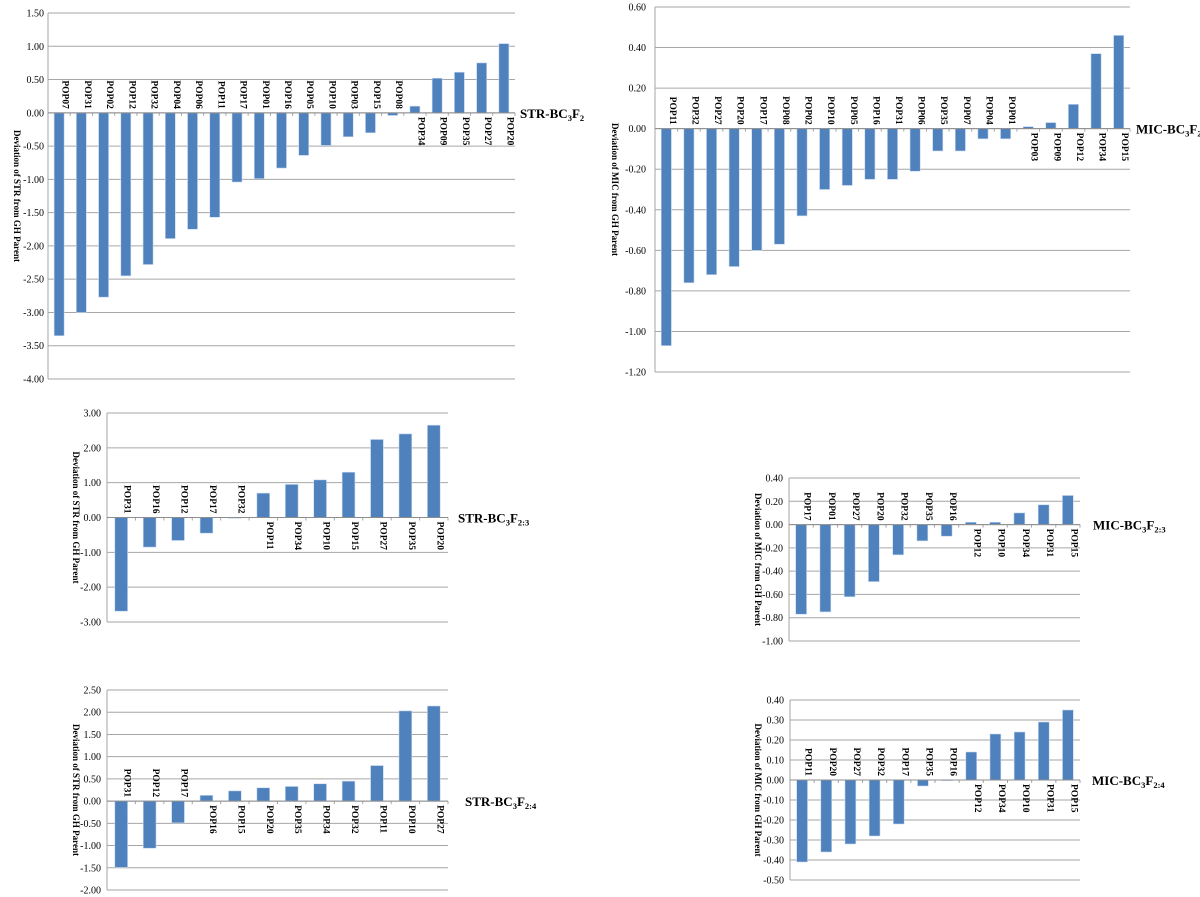  I want to click on bar-POP27, so click(481, 88).